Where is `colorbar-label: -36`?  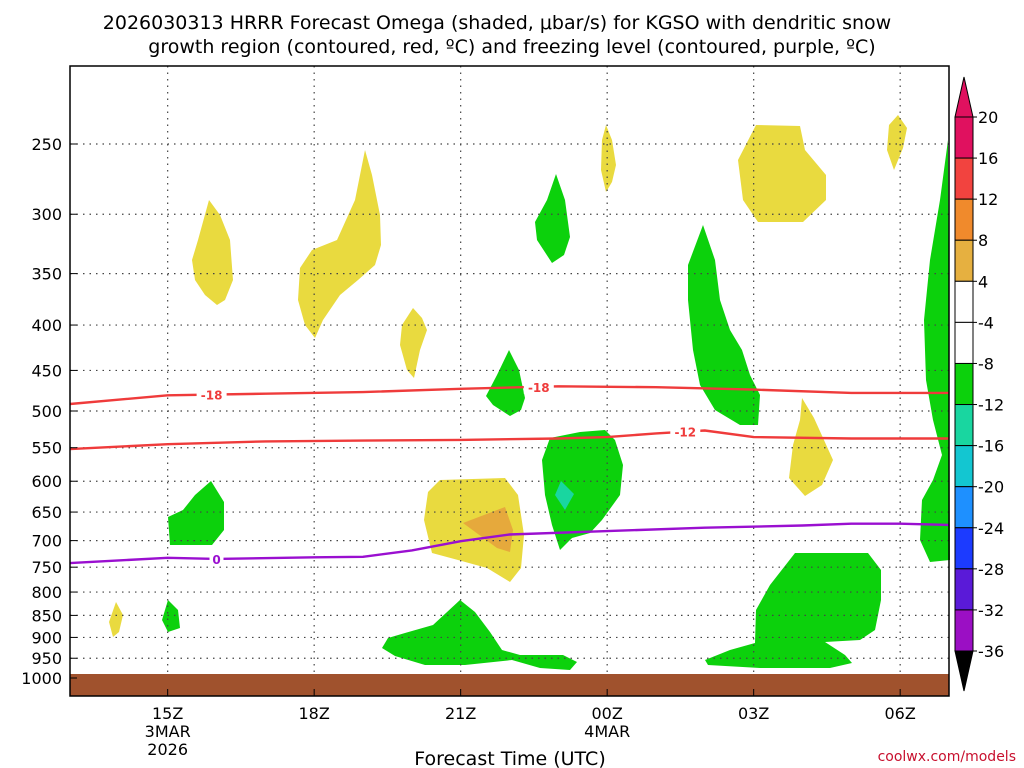 colorbar-label: -36 is located at coordinates (991, 651).